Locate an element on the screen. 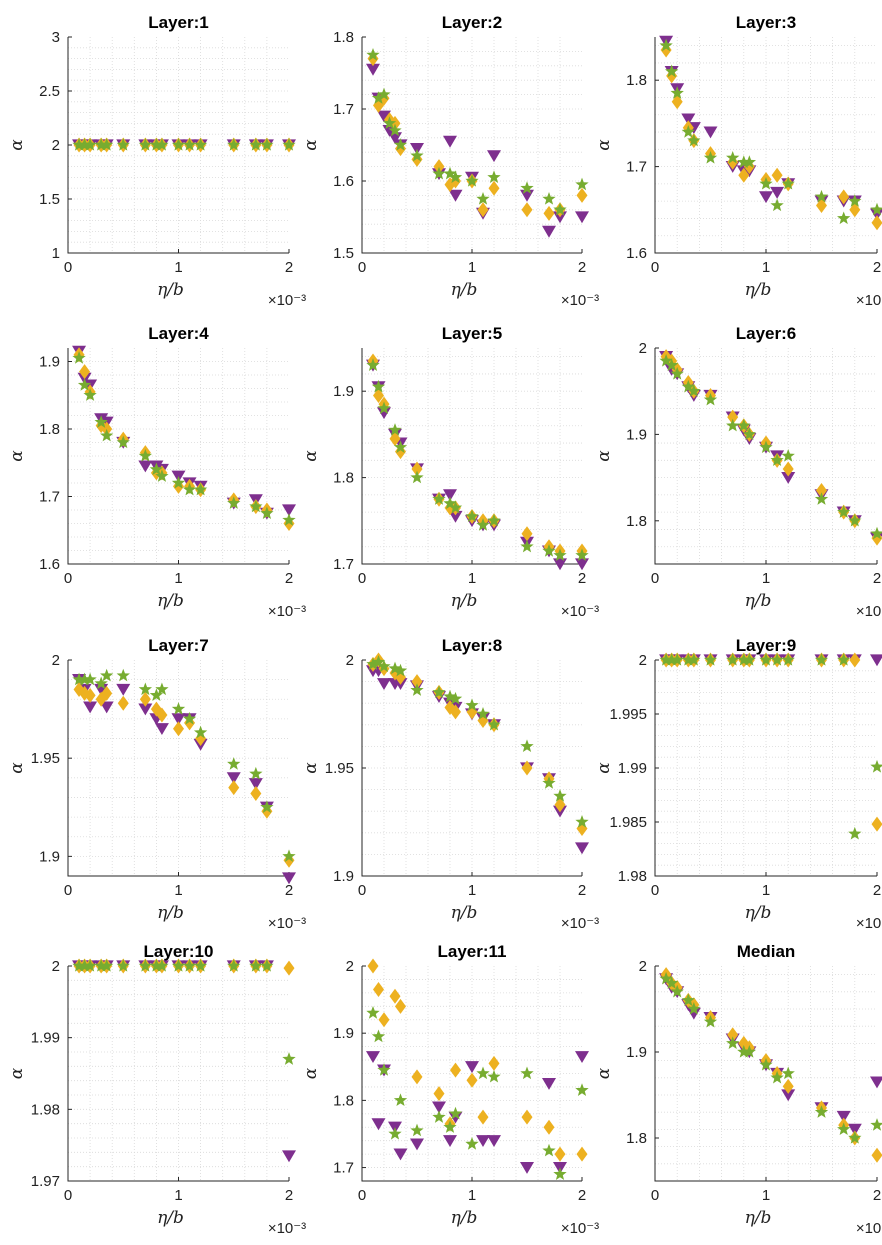  y-tick-label: 1.8 is located at coordinates (49, 429).